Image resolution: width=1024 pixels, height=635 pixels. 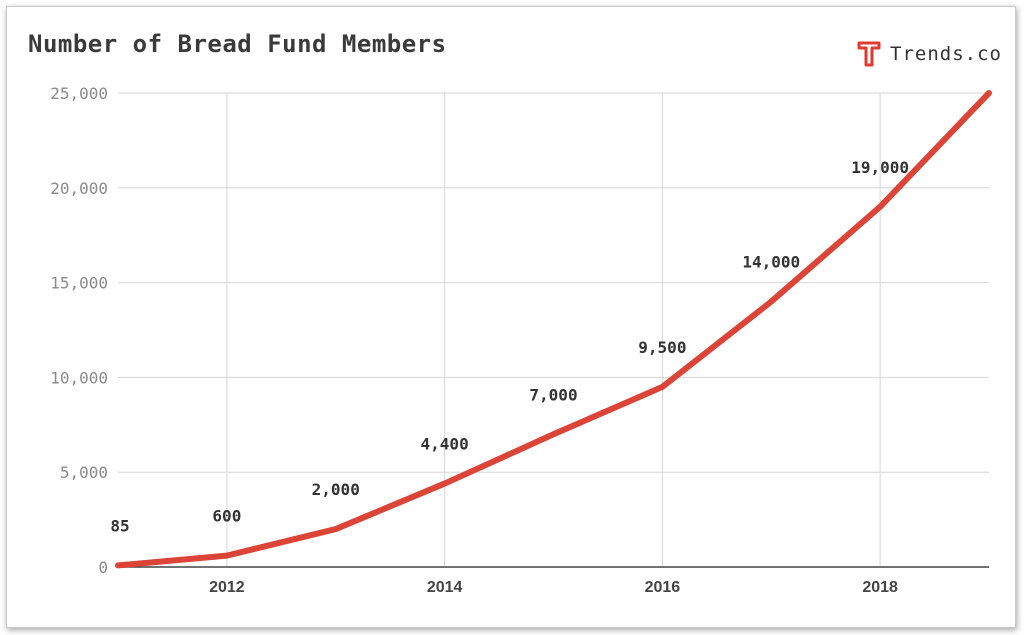 I want to click on x-axis-ticks: 2012 2014 2016 2018, so click(x=553, y=587).